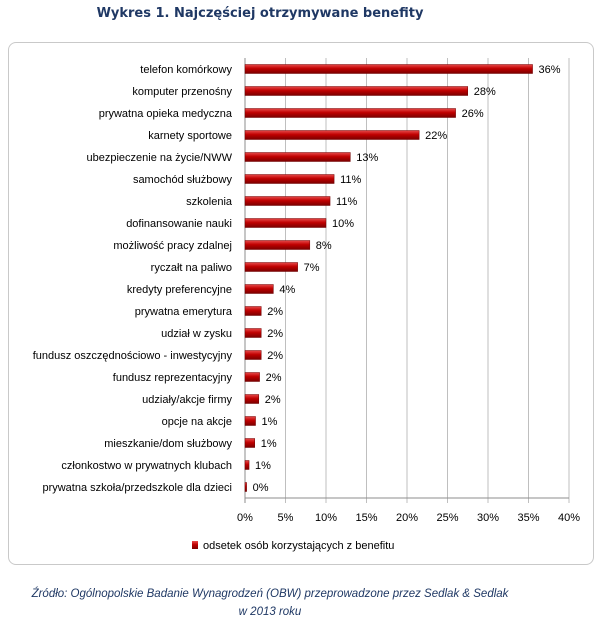 This screenshot has height=638, width=607. What do you see at coordinates (146, 466) in the screenshot?
I see `category-label: członkostwo w prywatnych klubach` at bounding box center [146, 466].